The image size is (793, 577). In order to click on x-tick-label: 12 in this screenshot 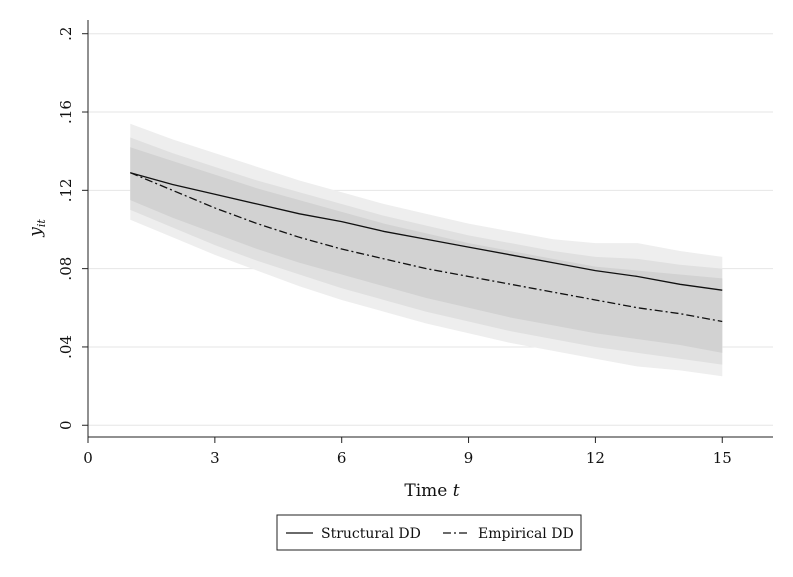, I will do `click(595, 458)`.